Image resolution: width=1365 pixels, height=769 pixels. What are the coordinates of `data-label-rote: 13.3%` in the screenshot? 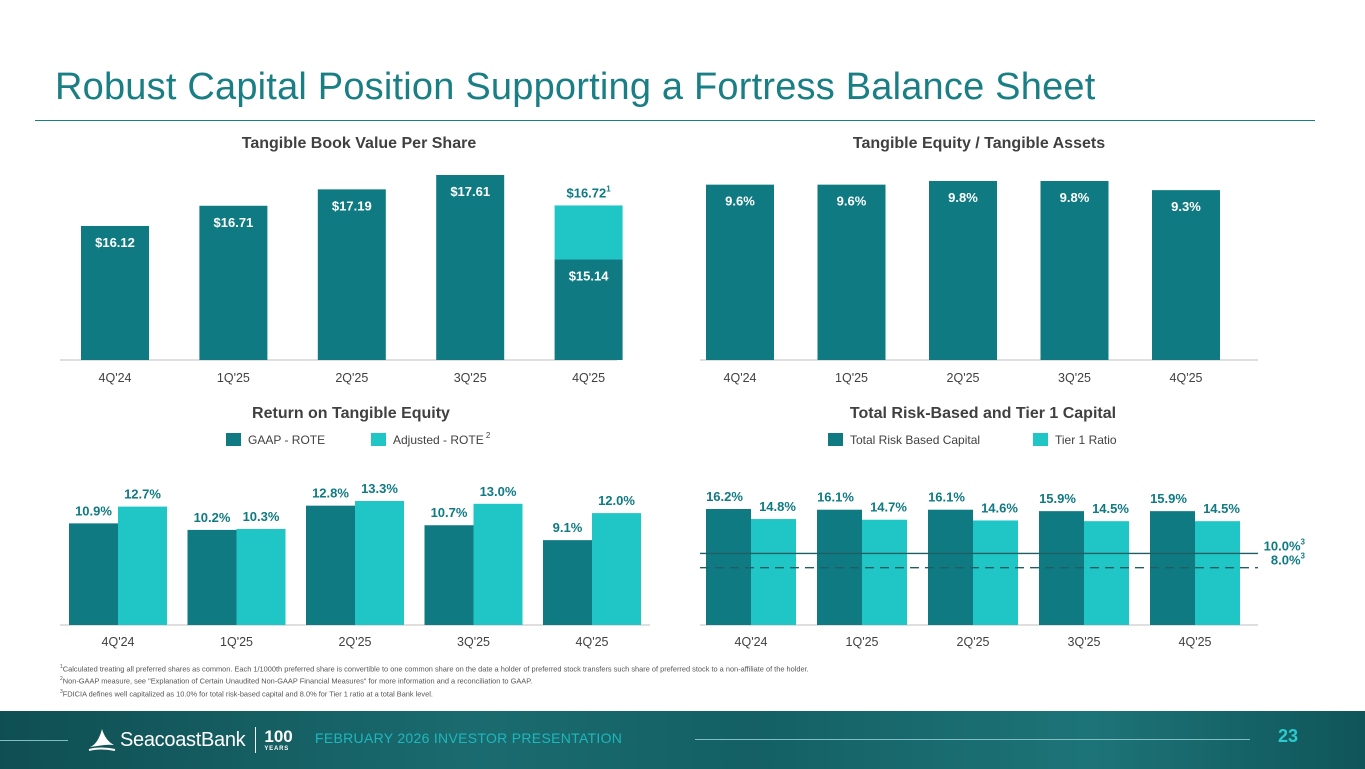 It's located at (379, 488).